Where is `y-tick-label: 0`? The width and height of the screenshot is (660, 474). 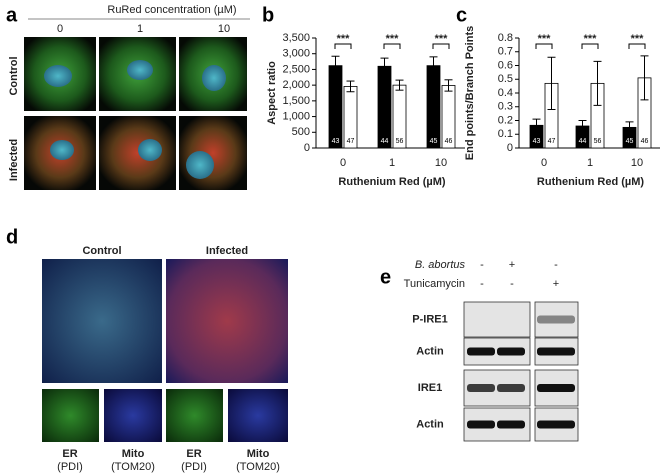 y-tick-label: 0 is located at coordinates (510, 148).